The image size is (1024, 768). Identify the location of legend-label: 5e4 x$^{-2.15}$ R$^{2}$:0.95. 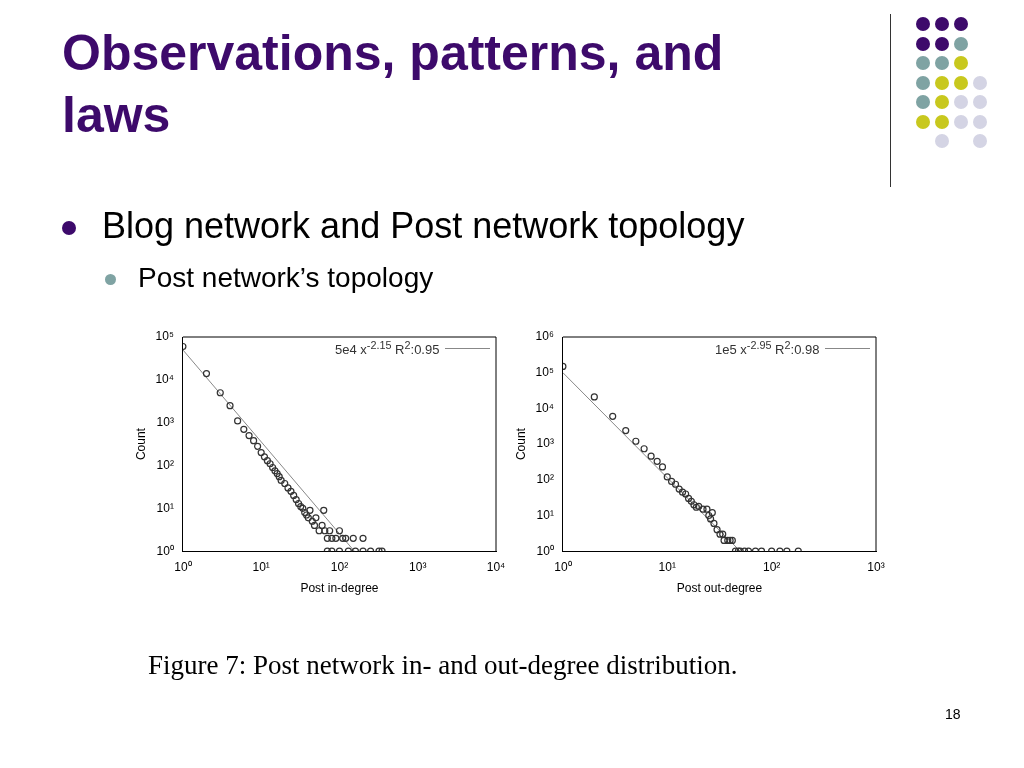
(387, 348).